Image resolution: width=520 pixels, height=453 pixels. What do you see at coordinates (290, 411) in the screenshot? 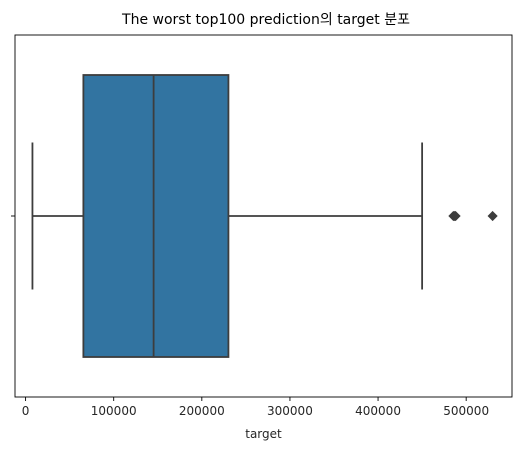
I see `x-tick-label: 300000` at bounding box center [290, 411].